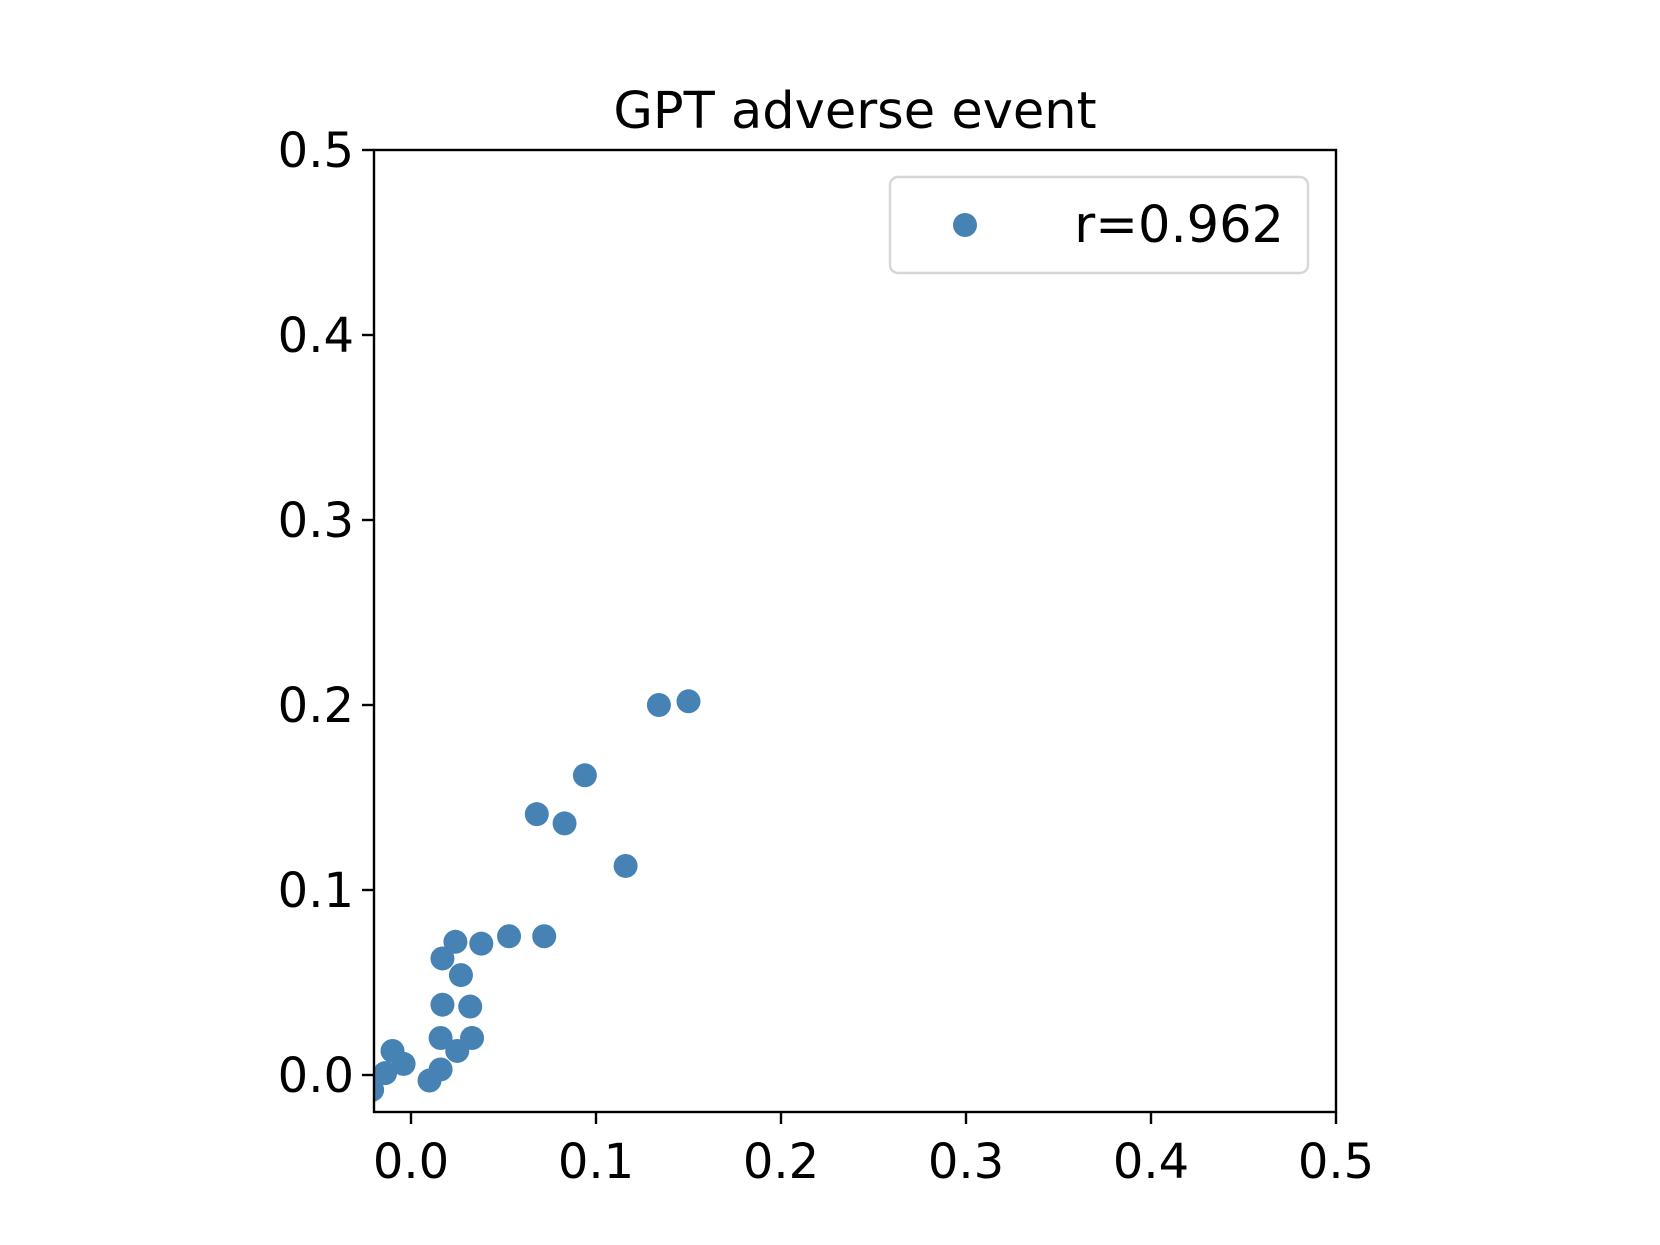  What do you see at coordinates (316, 706) in the screenshot?
I see `y-tick-label: 0.2` at bounding box center [316, 706].